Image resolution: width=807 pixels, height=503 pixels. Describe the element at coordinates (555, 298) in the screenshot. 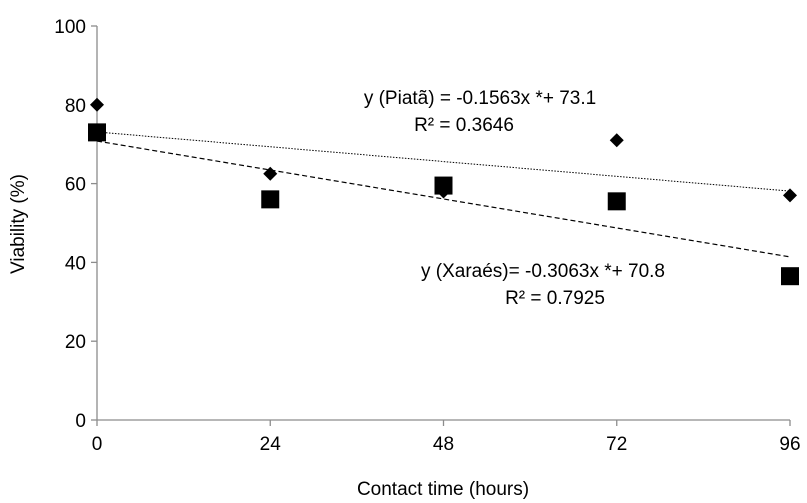

I see `annotation-xaraes-r2: R² = 0.7925` at that location.